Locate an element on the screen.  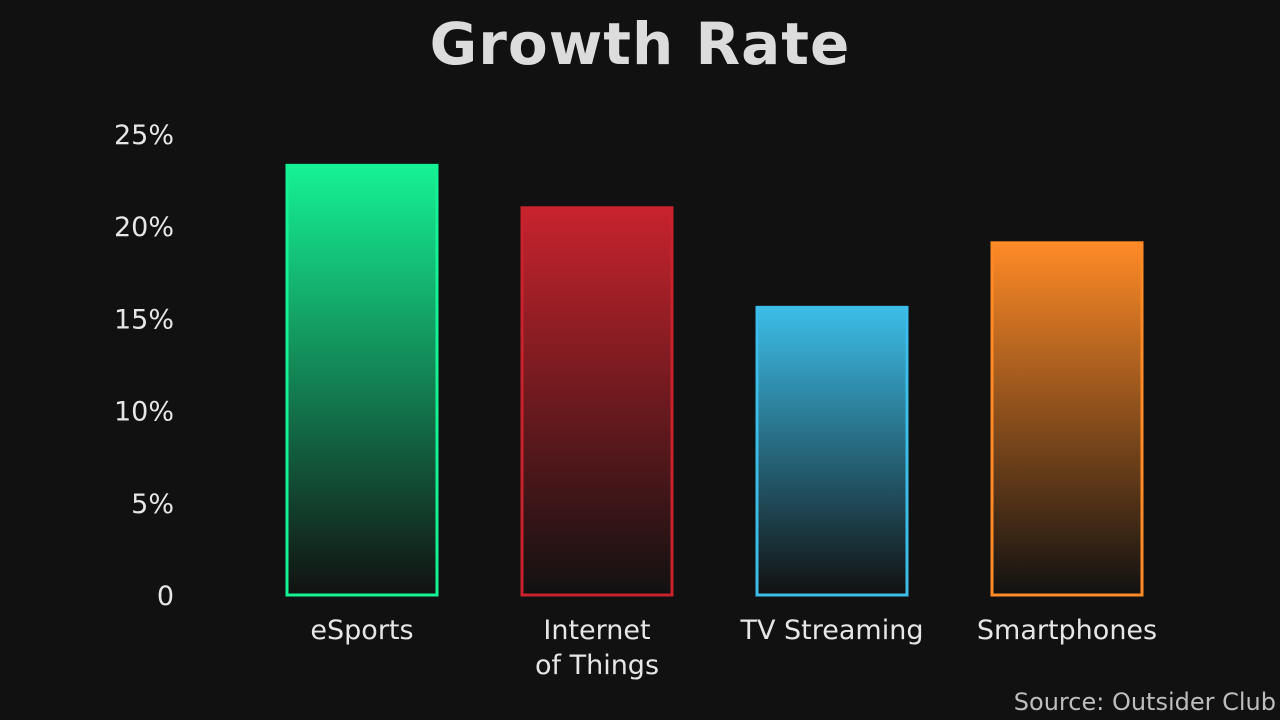
source-note: Source: Outsider Club is located at coordinates (1144, 702).